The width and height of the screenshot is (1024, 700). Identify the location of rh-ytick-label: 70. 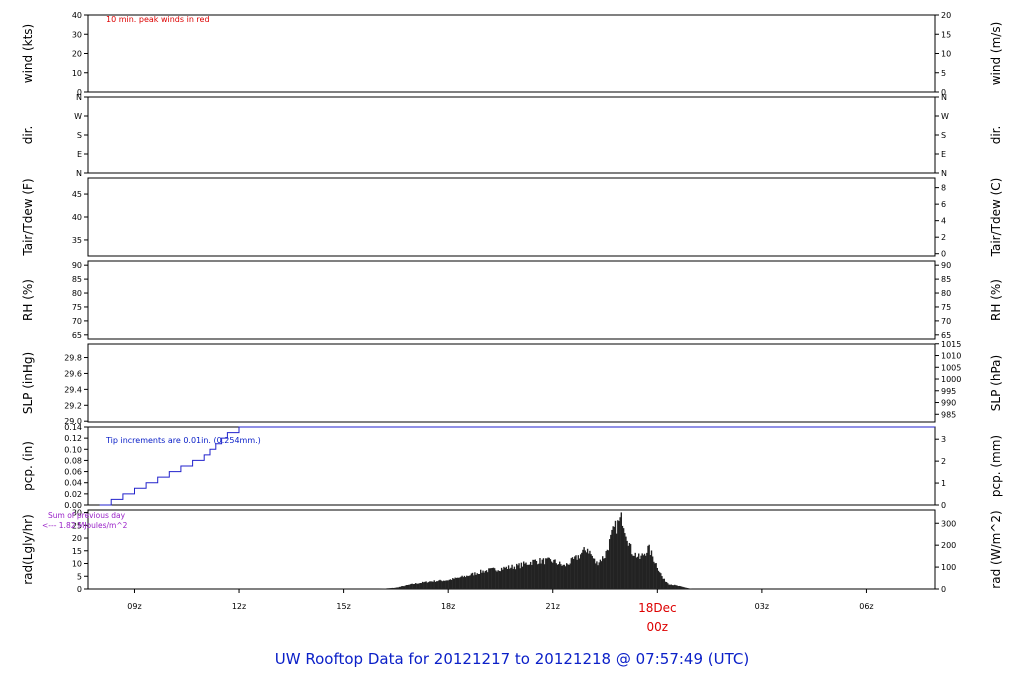
(77, 321).